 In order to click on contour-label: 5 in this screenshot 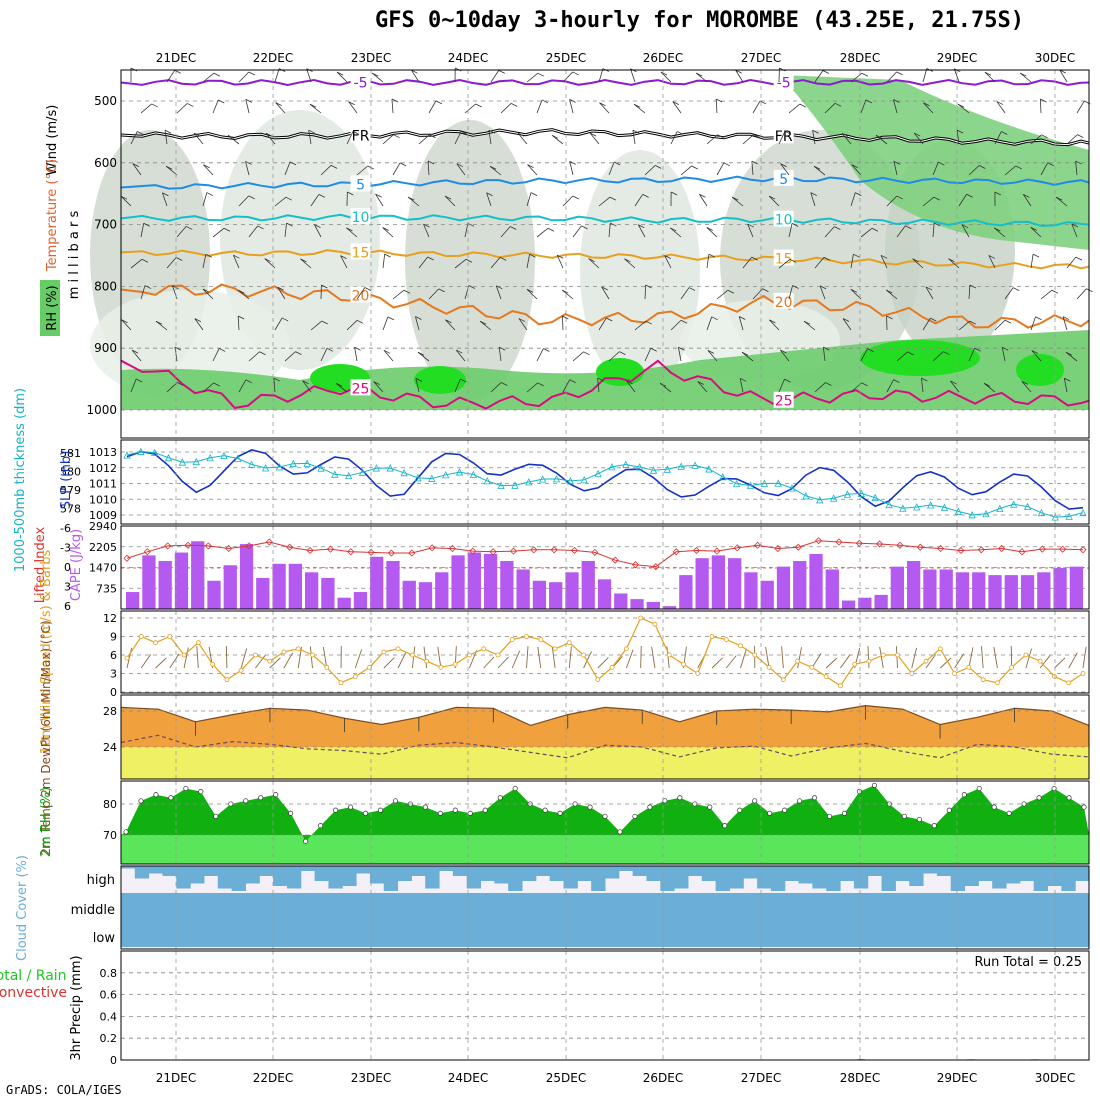, I will do `click(360, 185)`.